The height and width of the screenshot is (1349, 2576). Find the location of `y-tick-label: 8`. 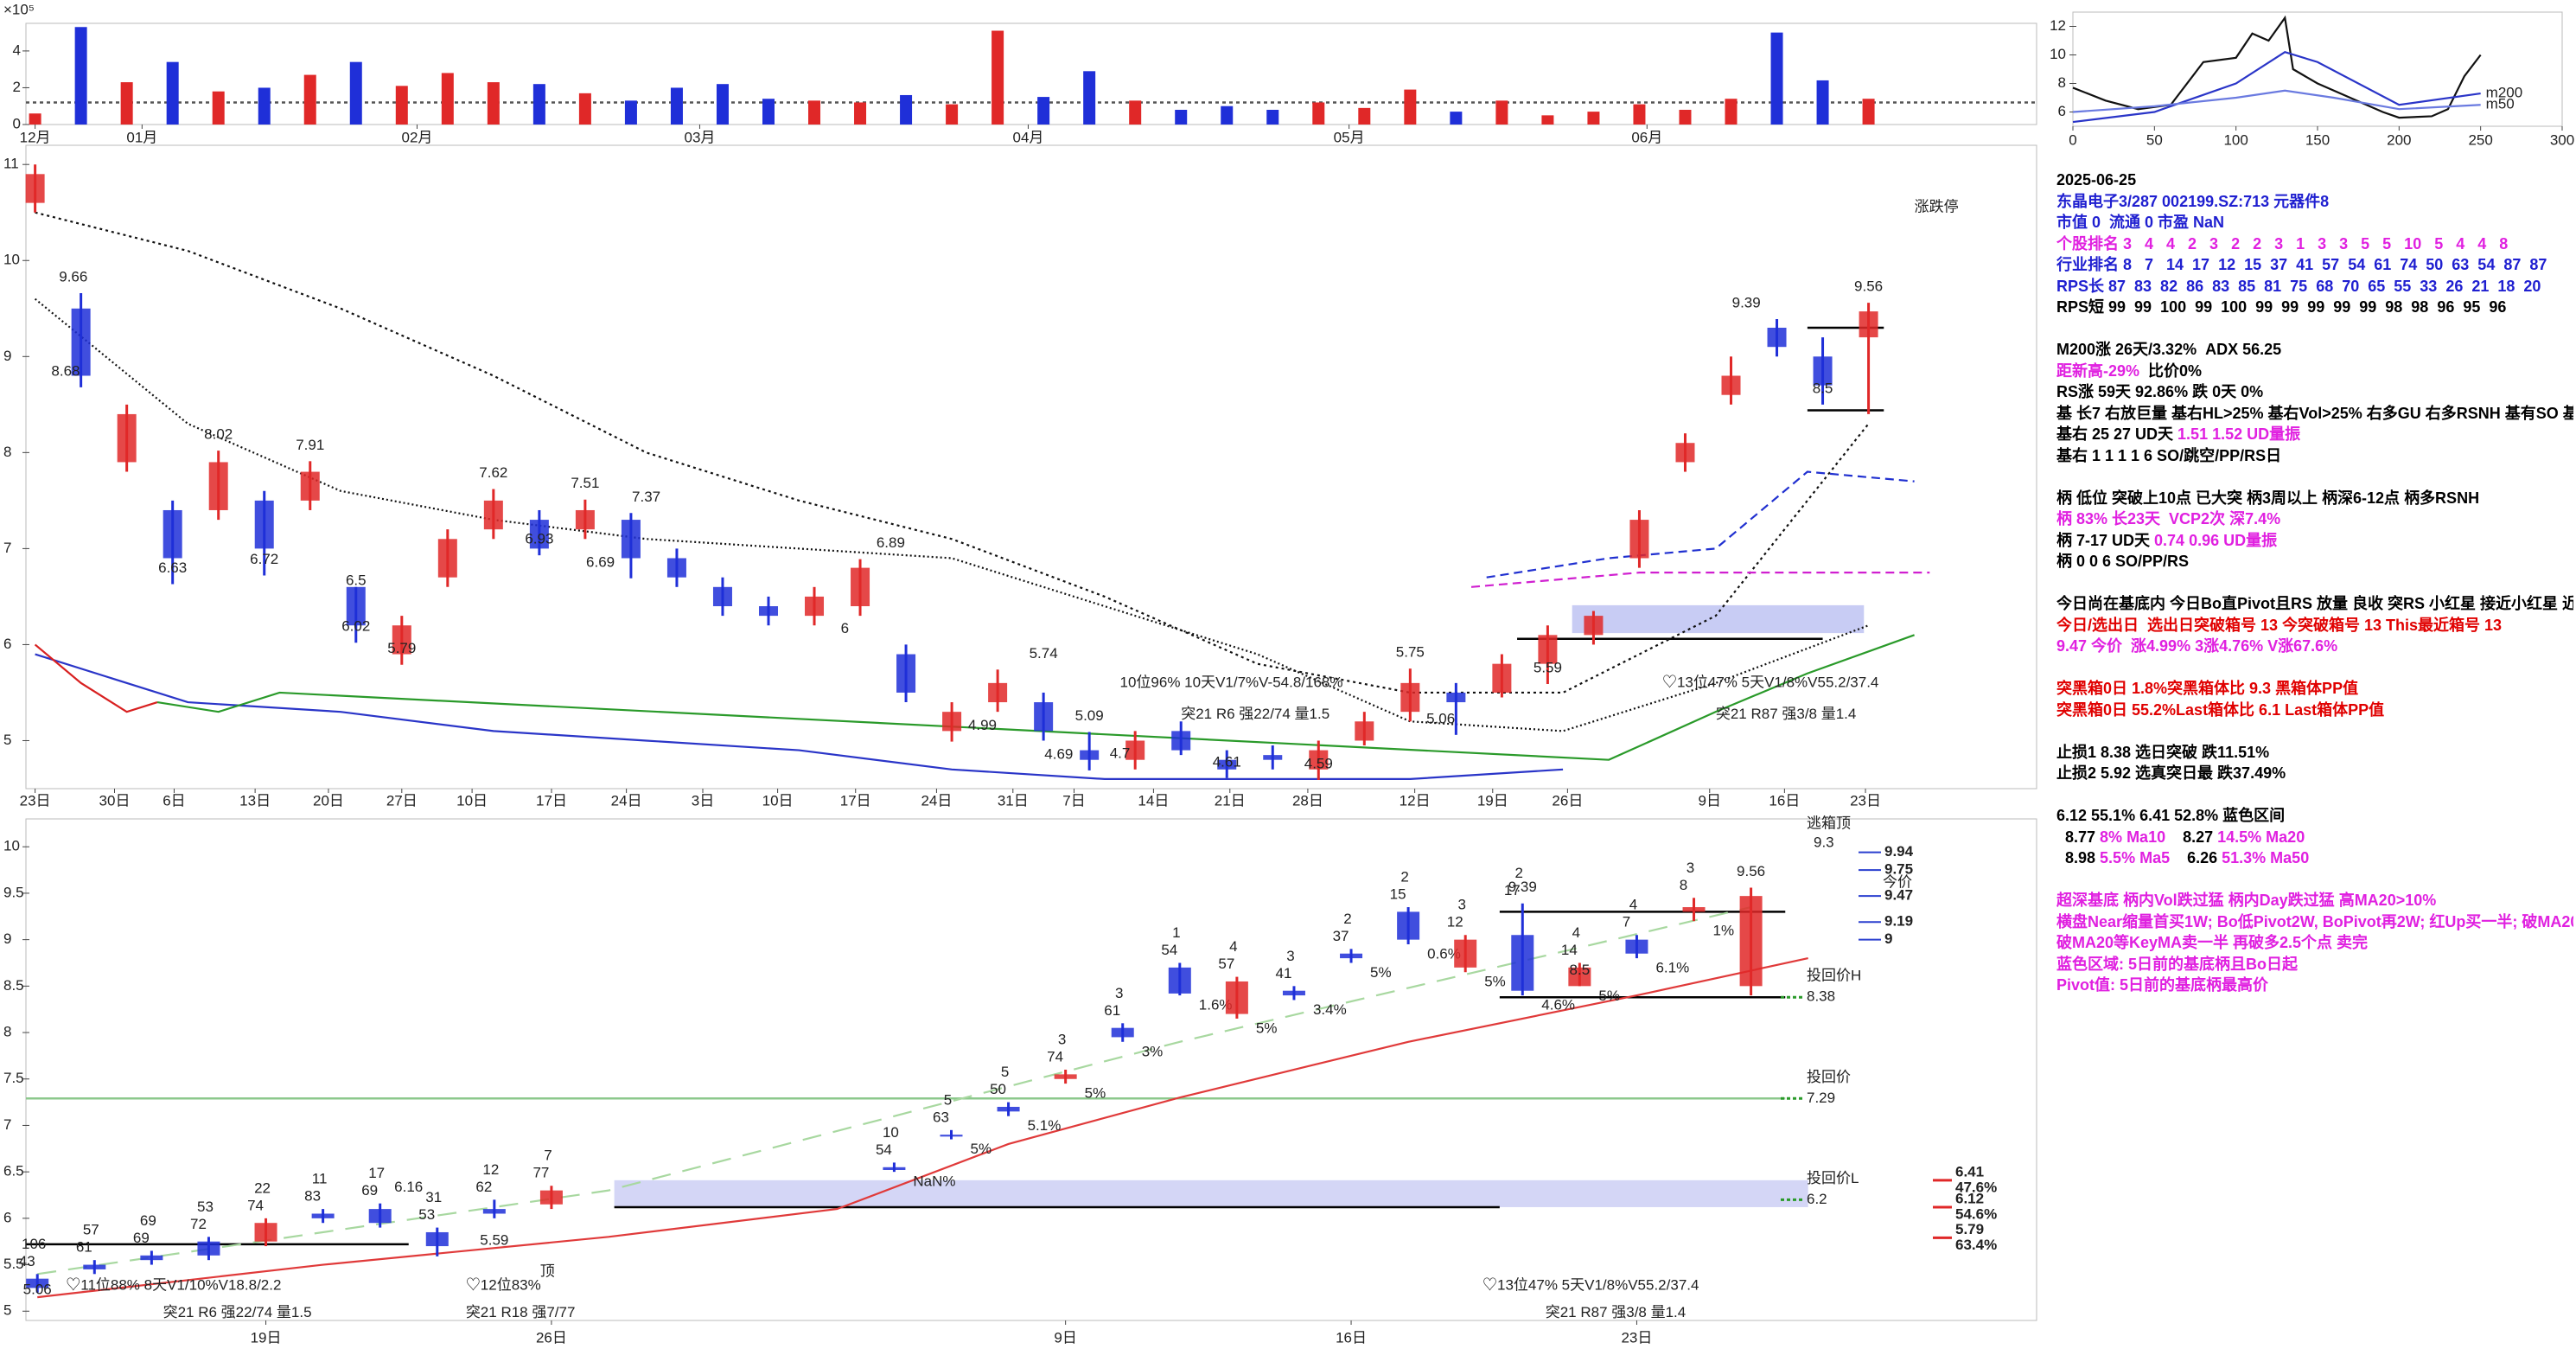

y-tick-label: 8 is located at coordinates (7, 452).